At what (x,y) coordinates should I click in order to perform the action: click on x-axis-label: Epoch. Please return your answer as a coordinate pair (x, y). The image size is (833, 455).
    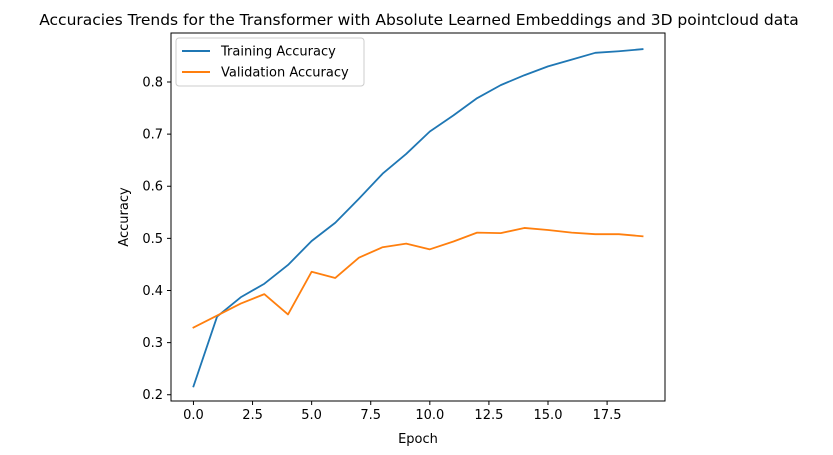
    Looking at the image, I should click on (418, 439).